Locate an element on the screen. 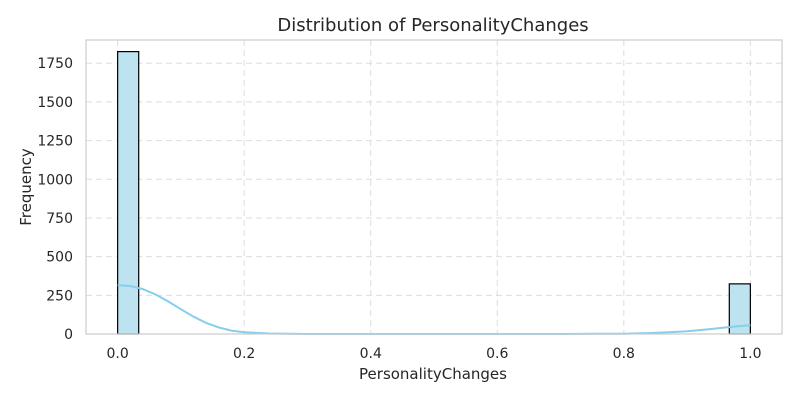 This screenshot has height=400, width=800. y-tick-label: 1750 is located at coordinates (55, 64).